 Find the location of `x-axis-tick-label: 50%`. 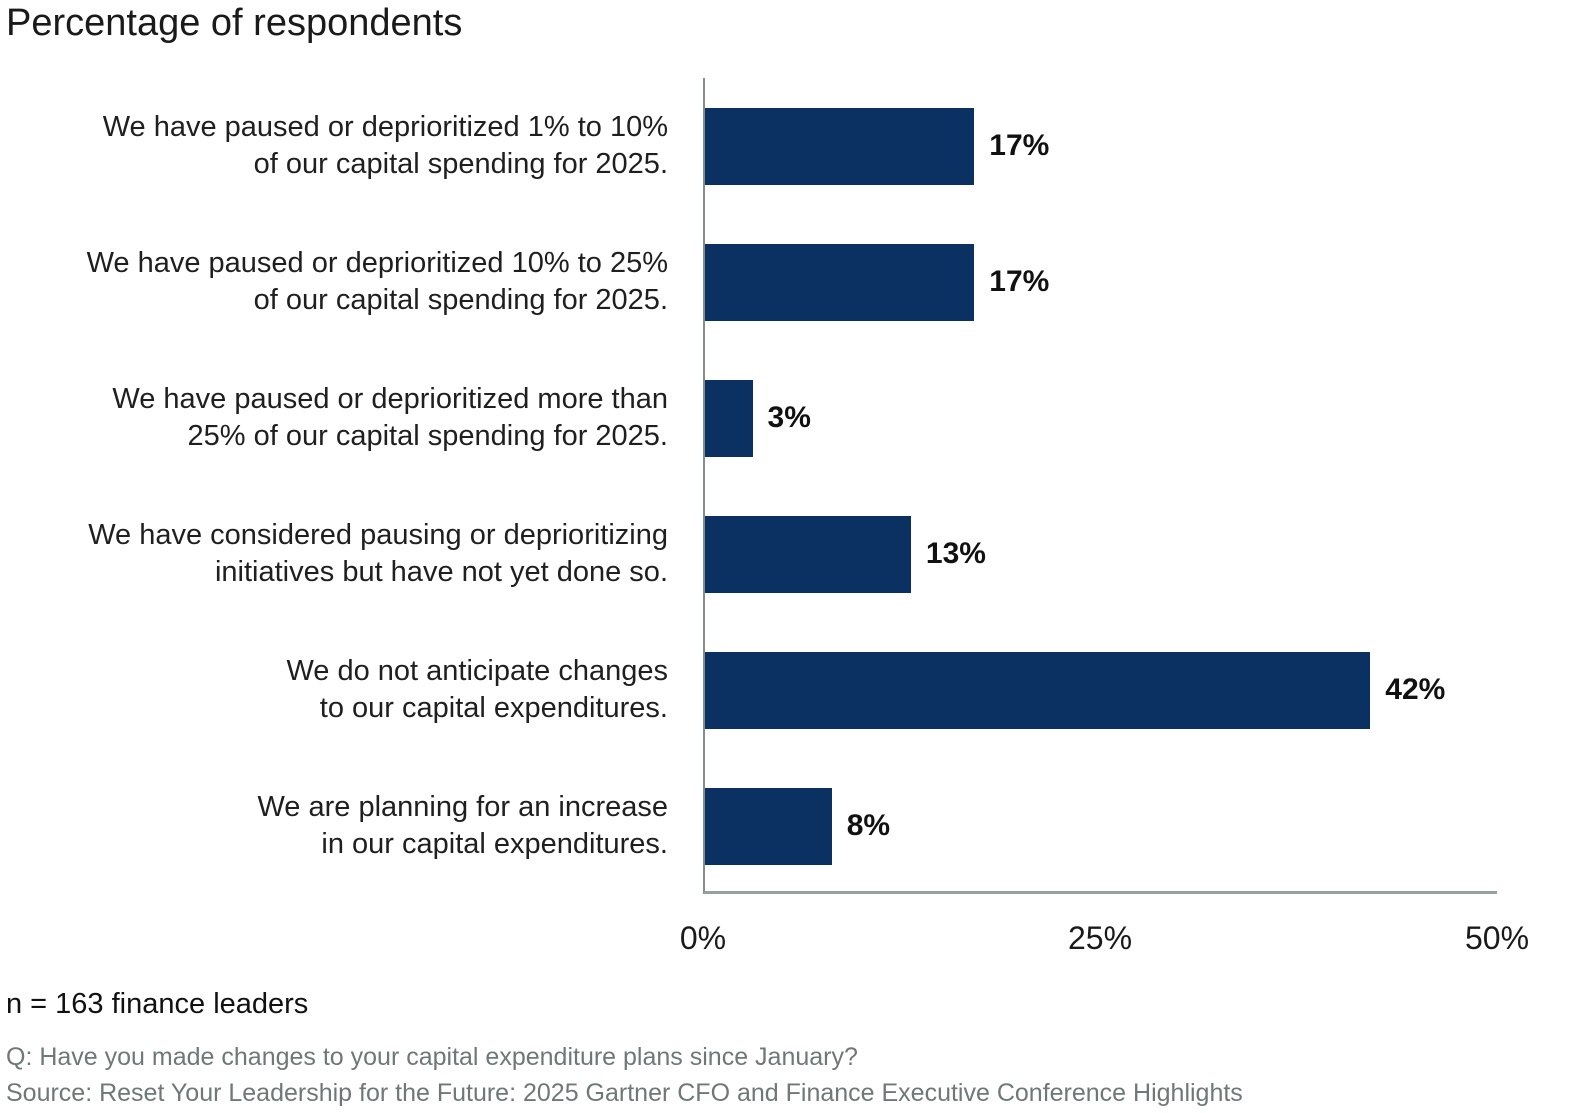

x-axis-tick-label: 50% is located at coordinates (1497, 938).